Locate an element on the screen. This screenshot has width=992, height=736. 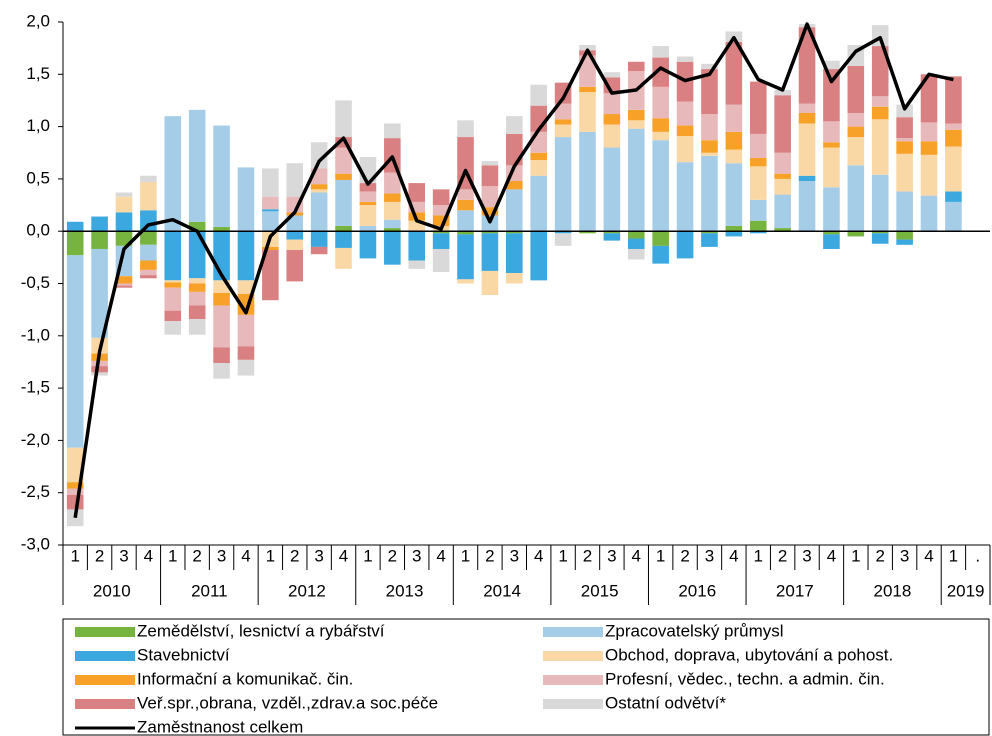
year-label: 2018 is located at coordinates (893, 590).